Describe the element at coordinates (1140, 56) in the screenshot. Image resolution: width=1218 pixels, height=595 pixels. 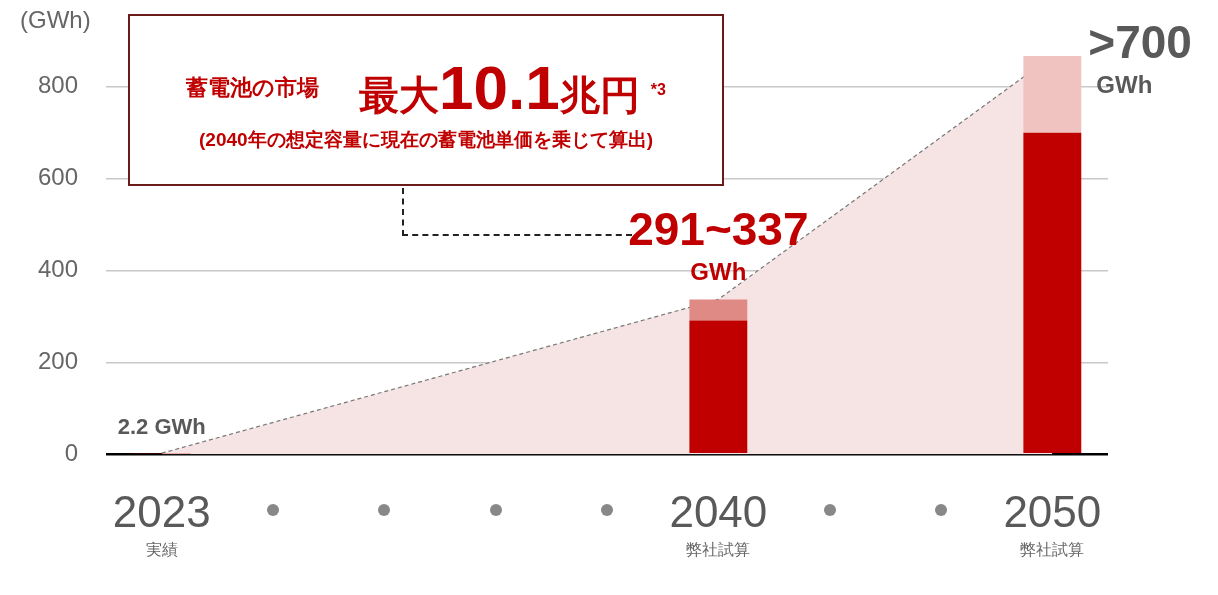
I see `annotation: >700 GWh` at that location.